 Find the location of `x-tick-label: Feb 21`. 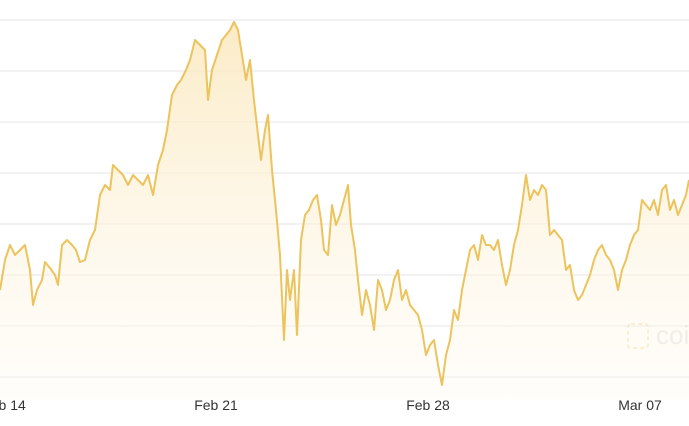

x-tick-label: Feb 21 is located at coordinates (216, 405).